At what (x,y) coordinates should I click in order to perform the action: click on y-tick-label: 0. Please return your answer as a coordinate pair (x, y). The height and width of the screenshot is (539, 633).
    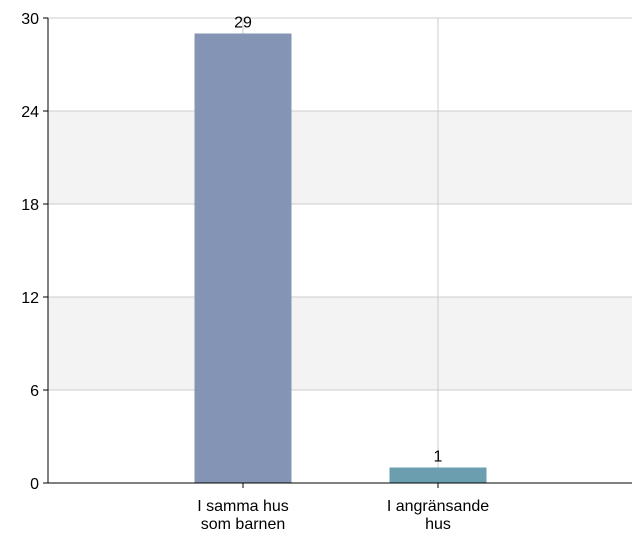
    Looking at the image, I should click on (34, 484).